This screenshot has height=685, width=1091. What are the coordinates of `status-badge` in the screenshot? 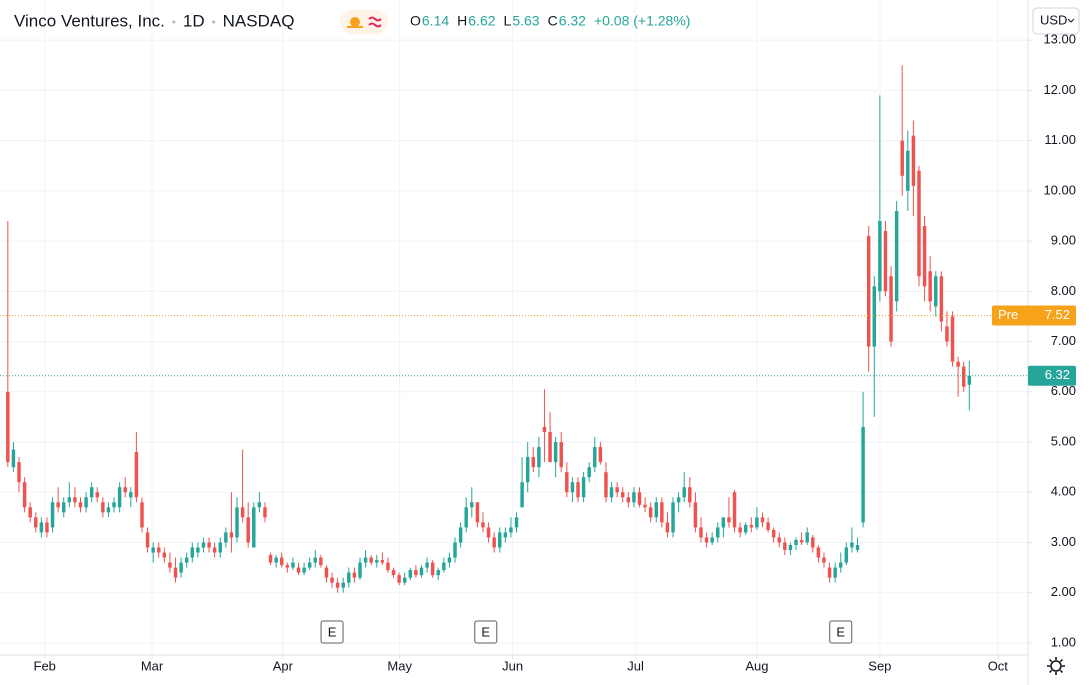 It's located at (364, 22).